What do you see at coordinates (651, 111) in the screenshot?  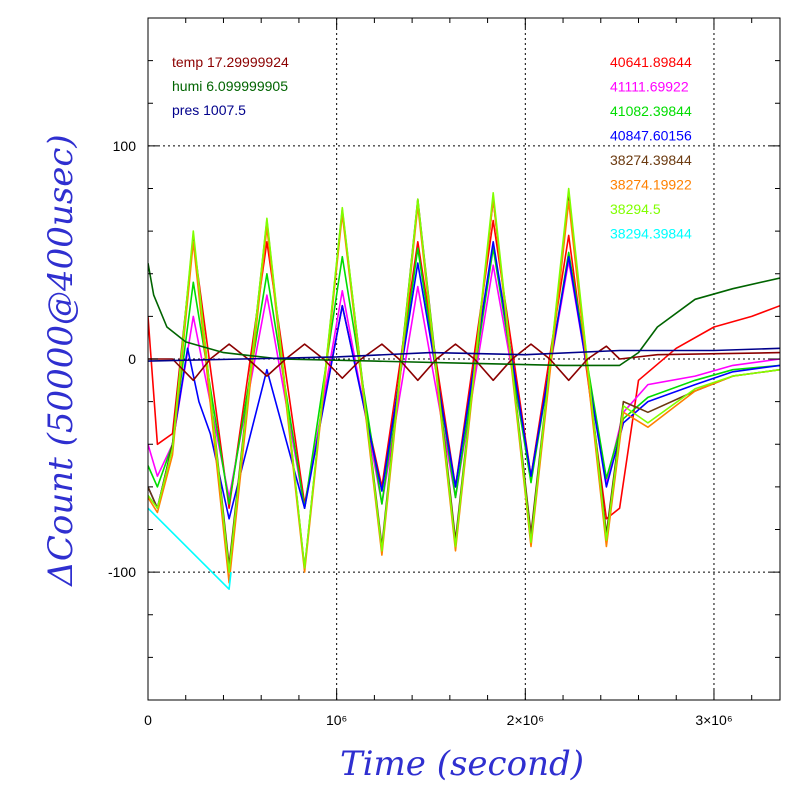 I see `annotation-right: 41082.39844` at bounding box center [651, 111].